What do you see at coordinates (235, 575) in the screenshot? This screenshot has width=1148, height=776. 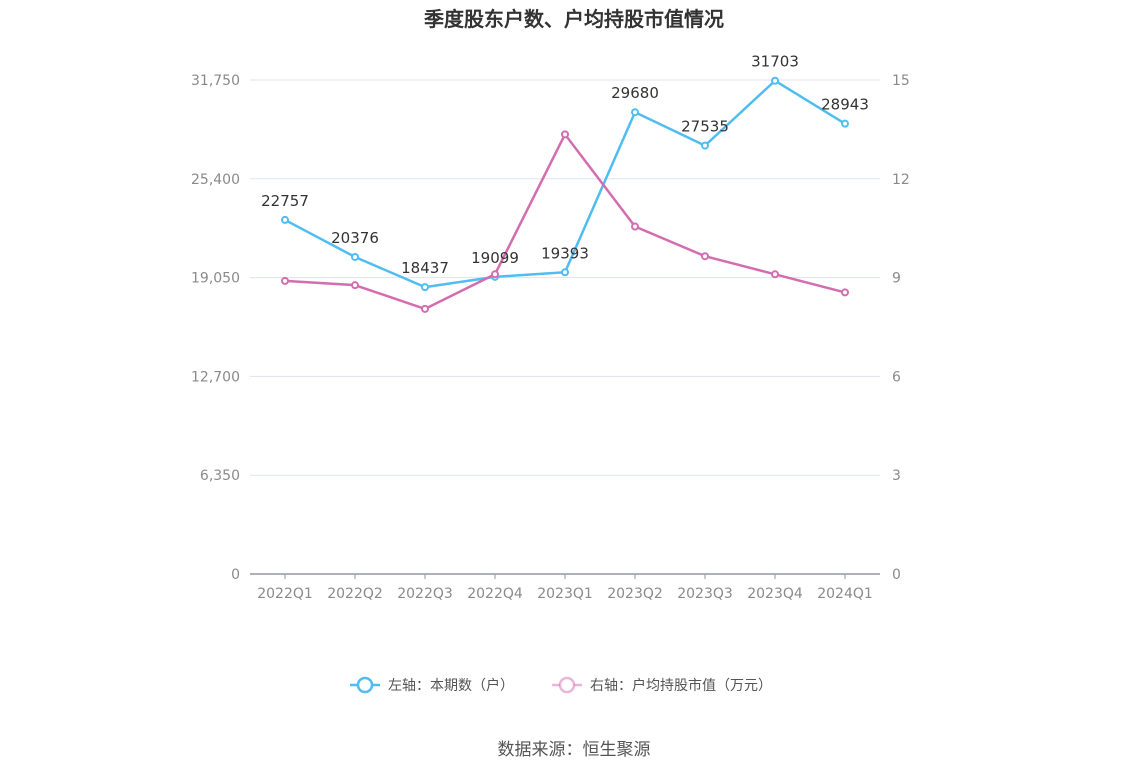 I see `y-left-tick-label: 0` at bounding box center [235, 575].